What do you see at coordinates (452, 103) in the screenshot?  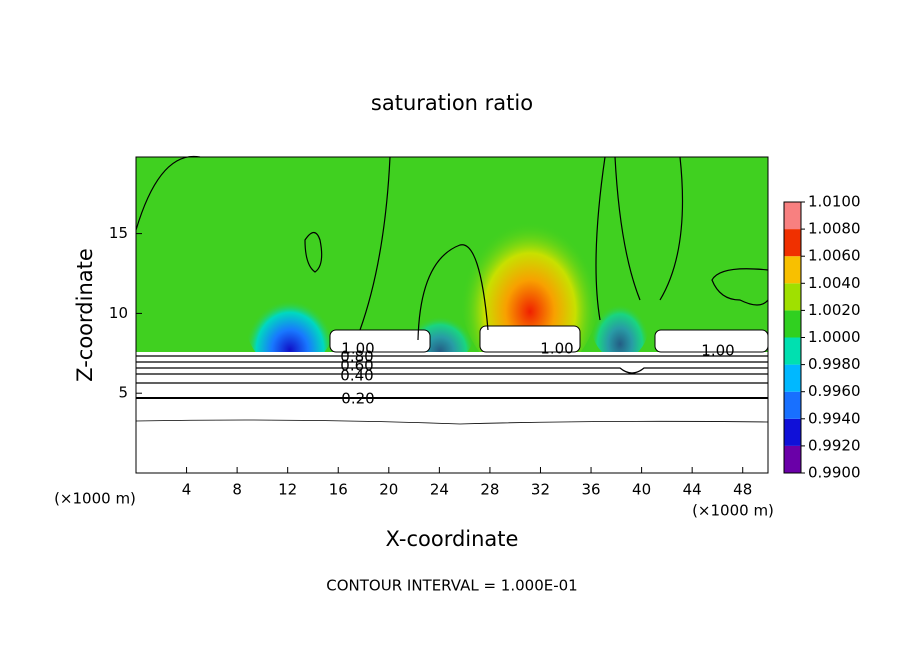 I see `chart-title: saturation ratio` at bounding box center [452, 103].